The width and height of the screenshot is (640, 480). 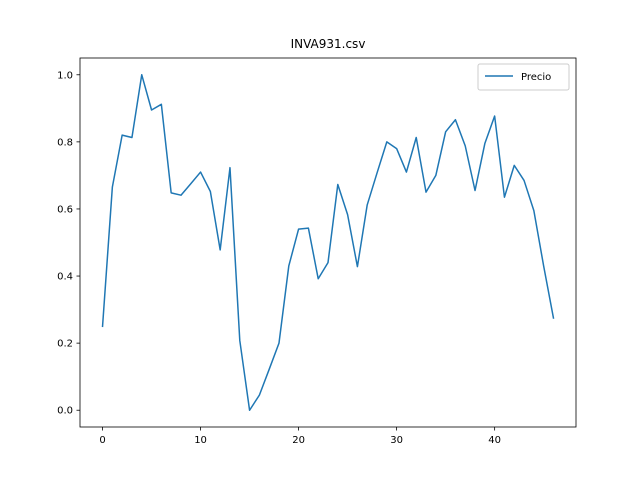 I want to click on legend: Precio, so click(x=523, y=77).